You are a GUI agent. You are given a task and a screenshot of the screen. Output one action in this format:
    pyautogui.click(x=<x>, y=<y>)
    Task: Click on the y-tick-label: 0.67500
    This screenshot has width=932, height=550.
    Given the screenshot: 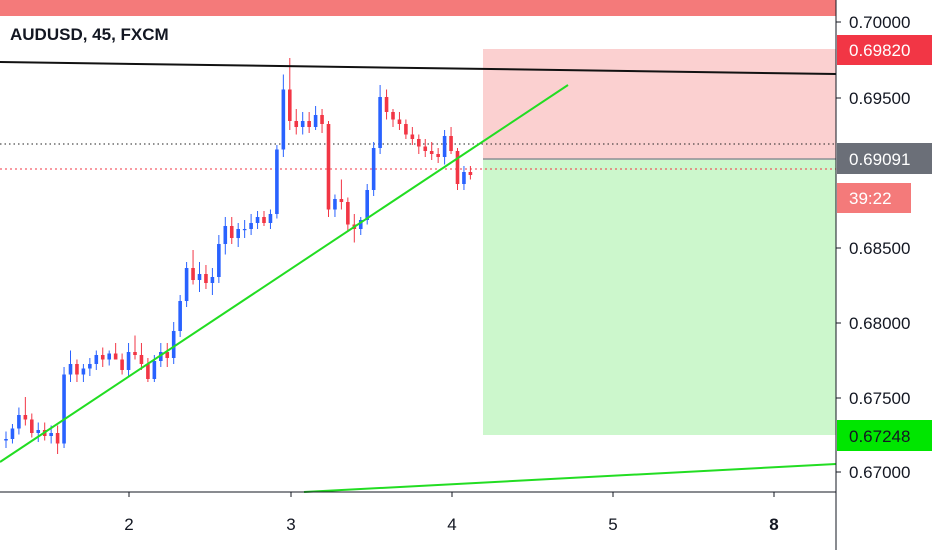 What is the action you would take?
    pyautogui.click(x=879, y=398)
    